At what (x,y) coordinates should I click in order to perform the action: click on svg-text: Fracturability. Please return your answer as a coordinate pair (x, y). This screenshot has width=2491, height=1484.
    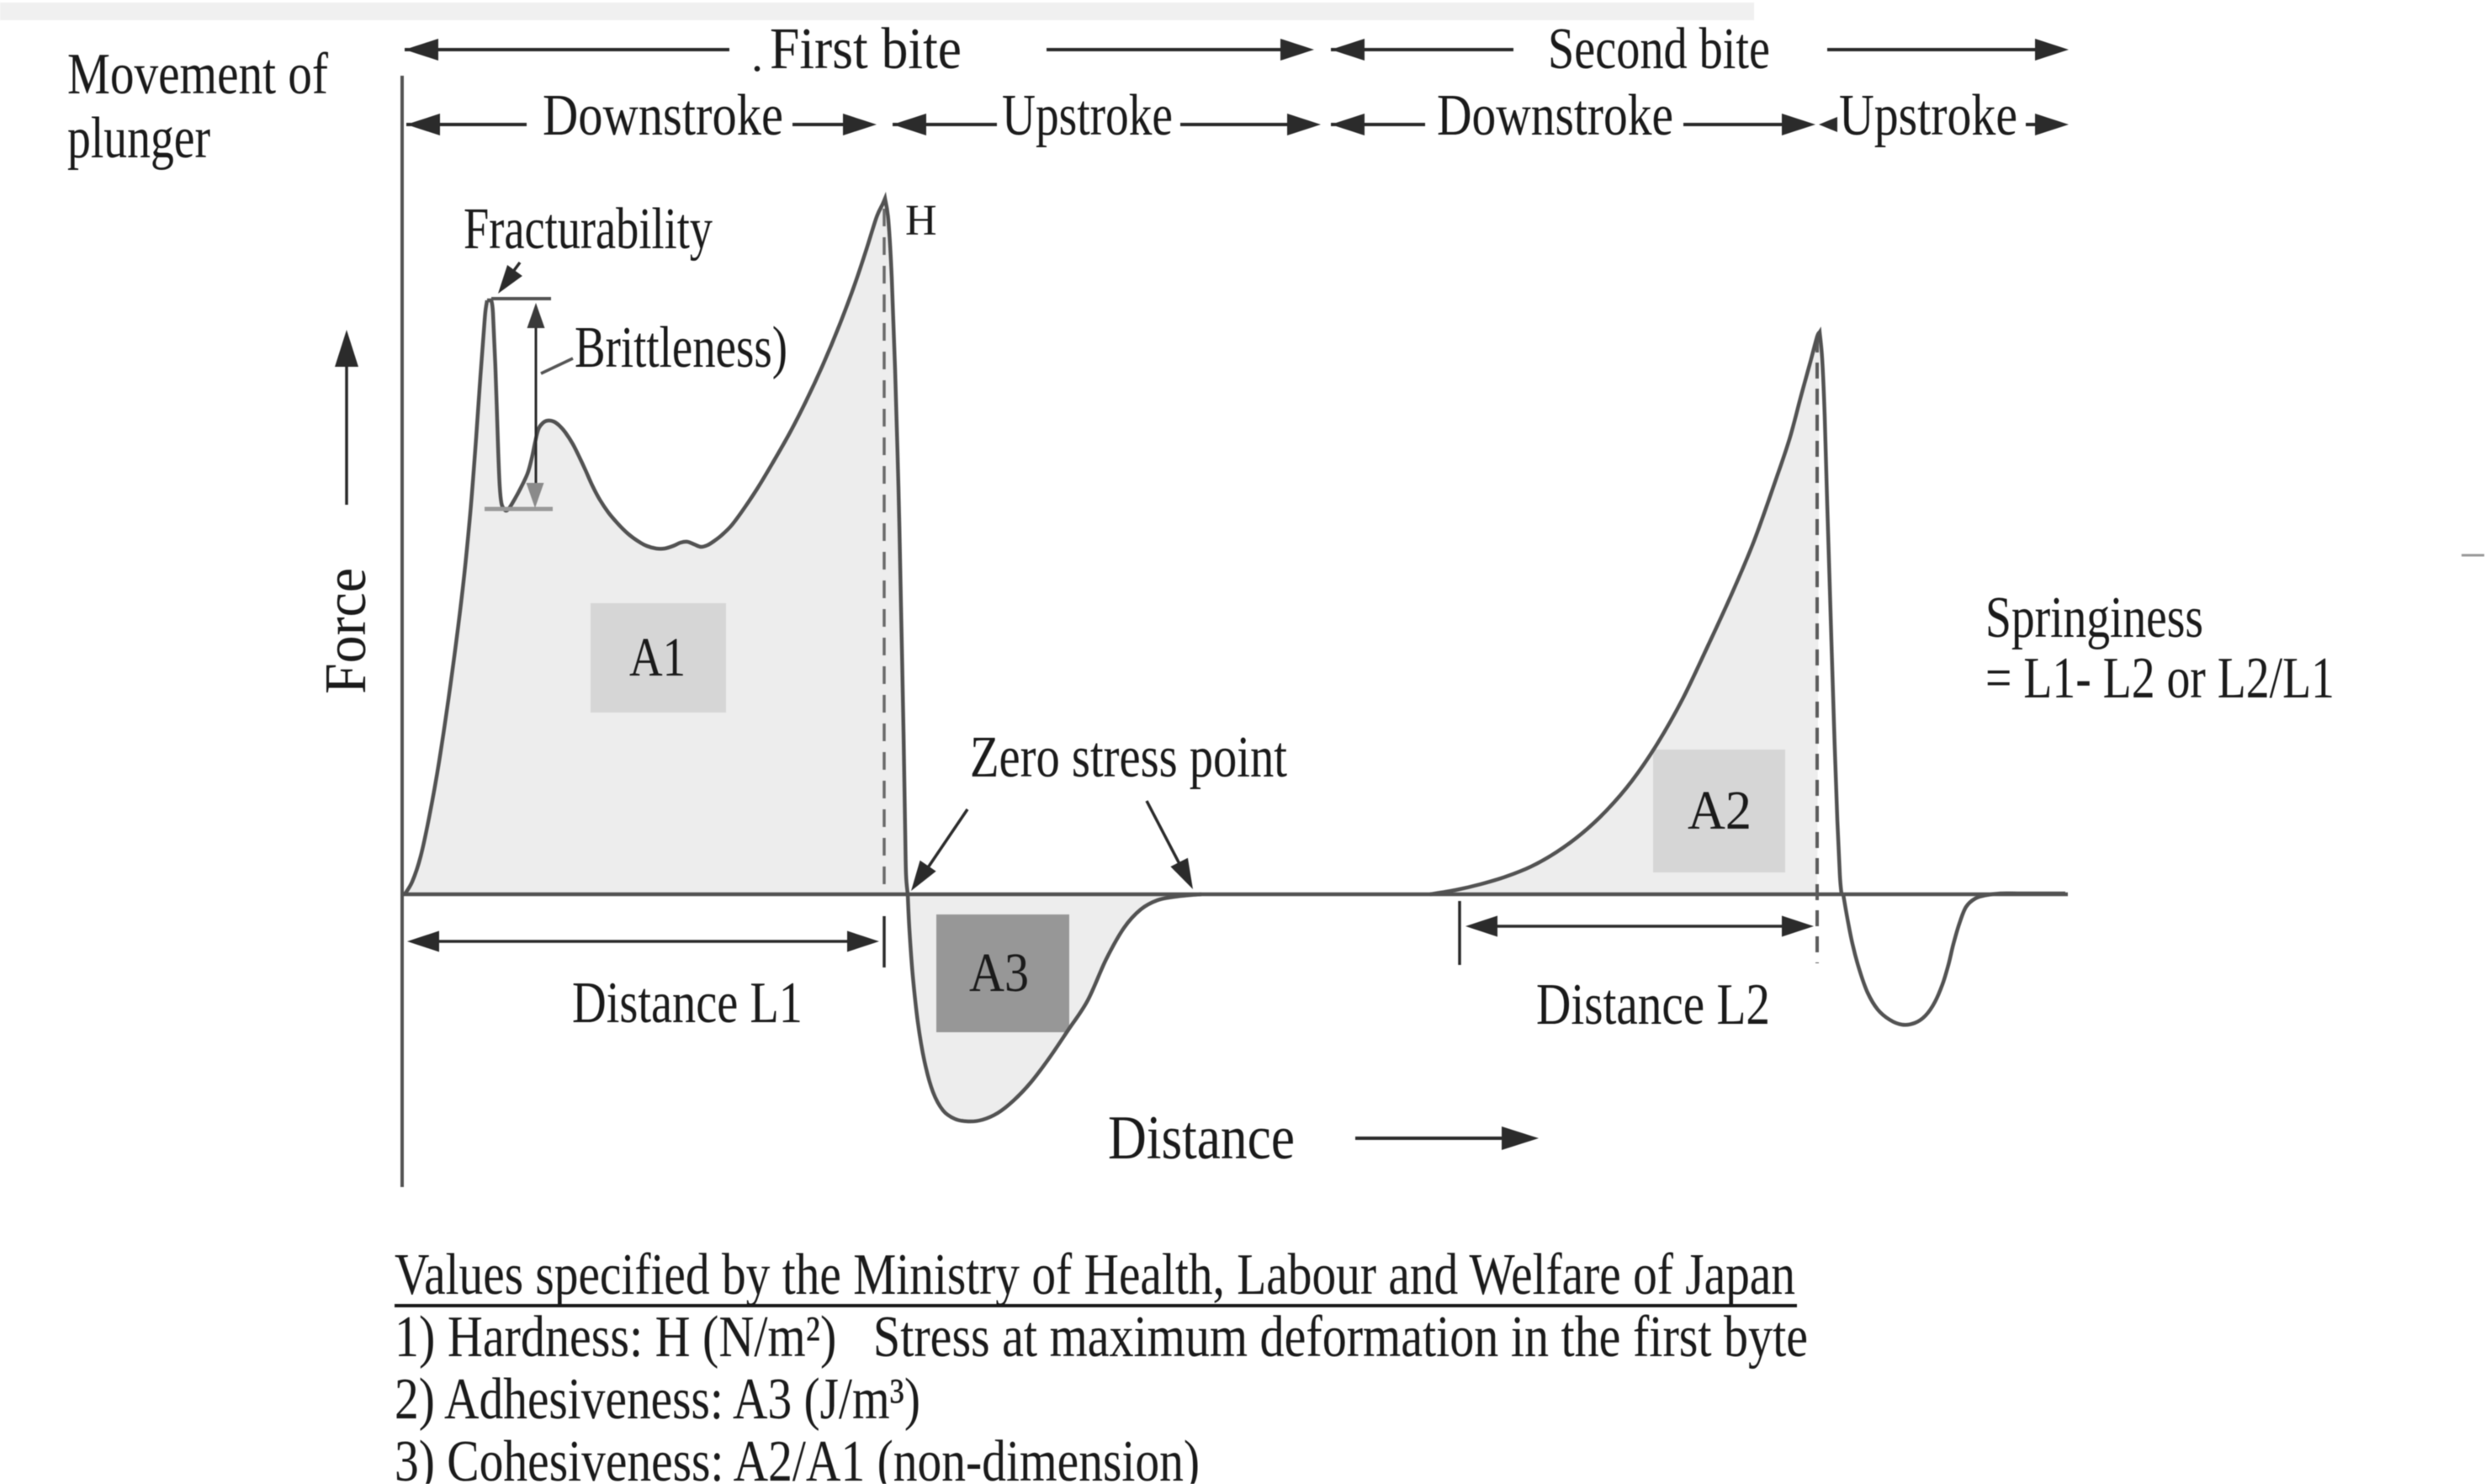
    Looking at the image, I should click on (588, 229).